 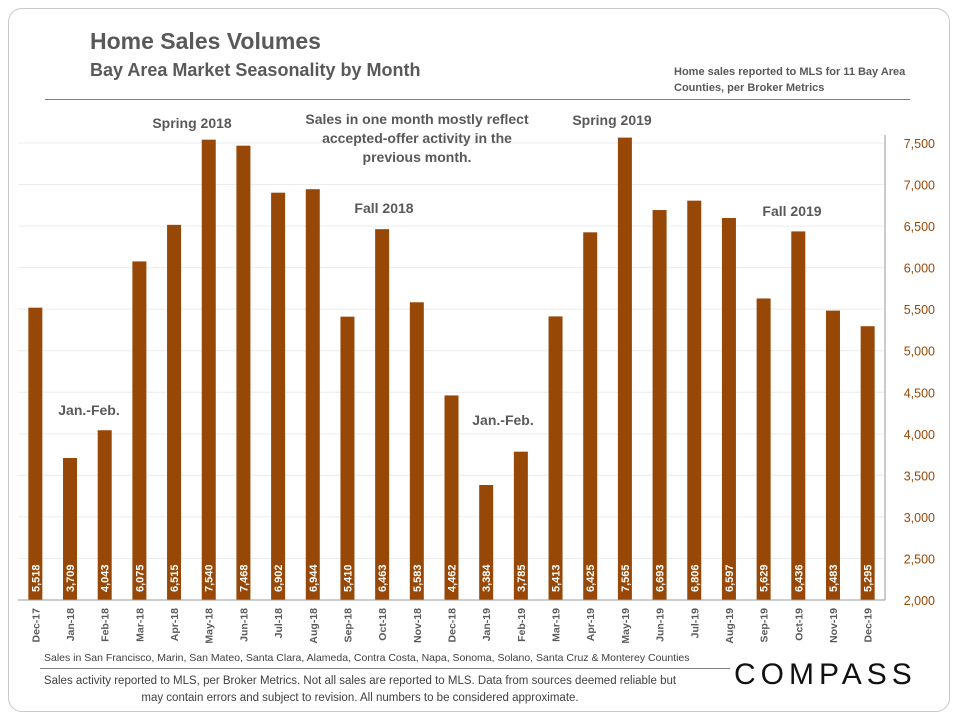 I want to click on annotation-fall-2018: Fall 2018, so click(x=383, y=208).